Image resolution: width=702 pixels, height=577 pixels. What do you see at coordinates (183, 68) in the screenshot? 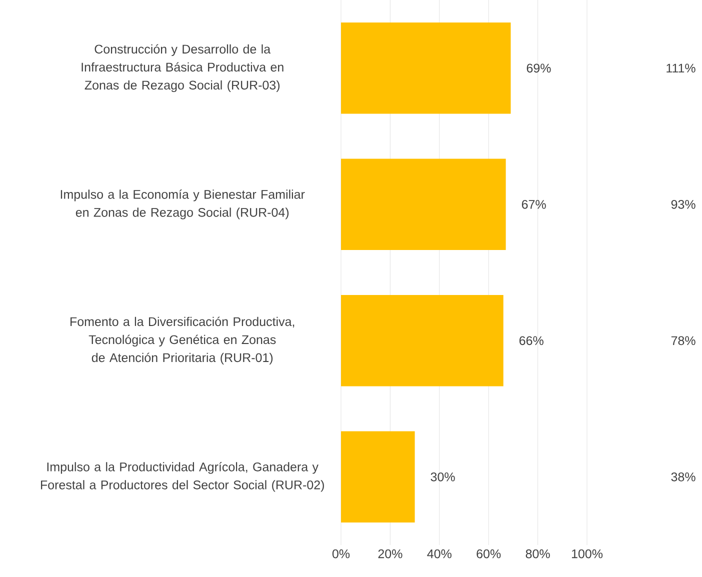
I see `y-tick-label: Construcción y Desarrollo de la Infraestructura Básica Productiva en Zonas de Rezago Social (RUR-03)` at bounding box center [183, 68].